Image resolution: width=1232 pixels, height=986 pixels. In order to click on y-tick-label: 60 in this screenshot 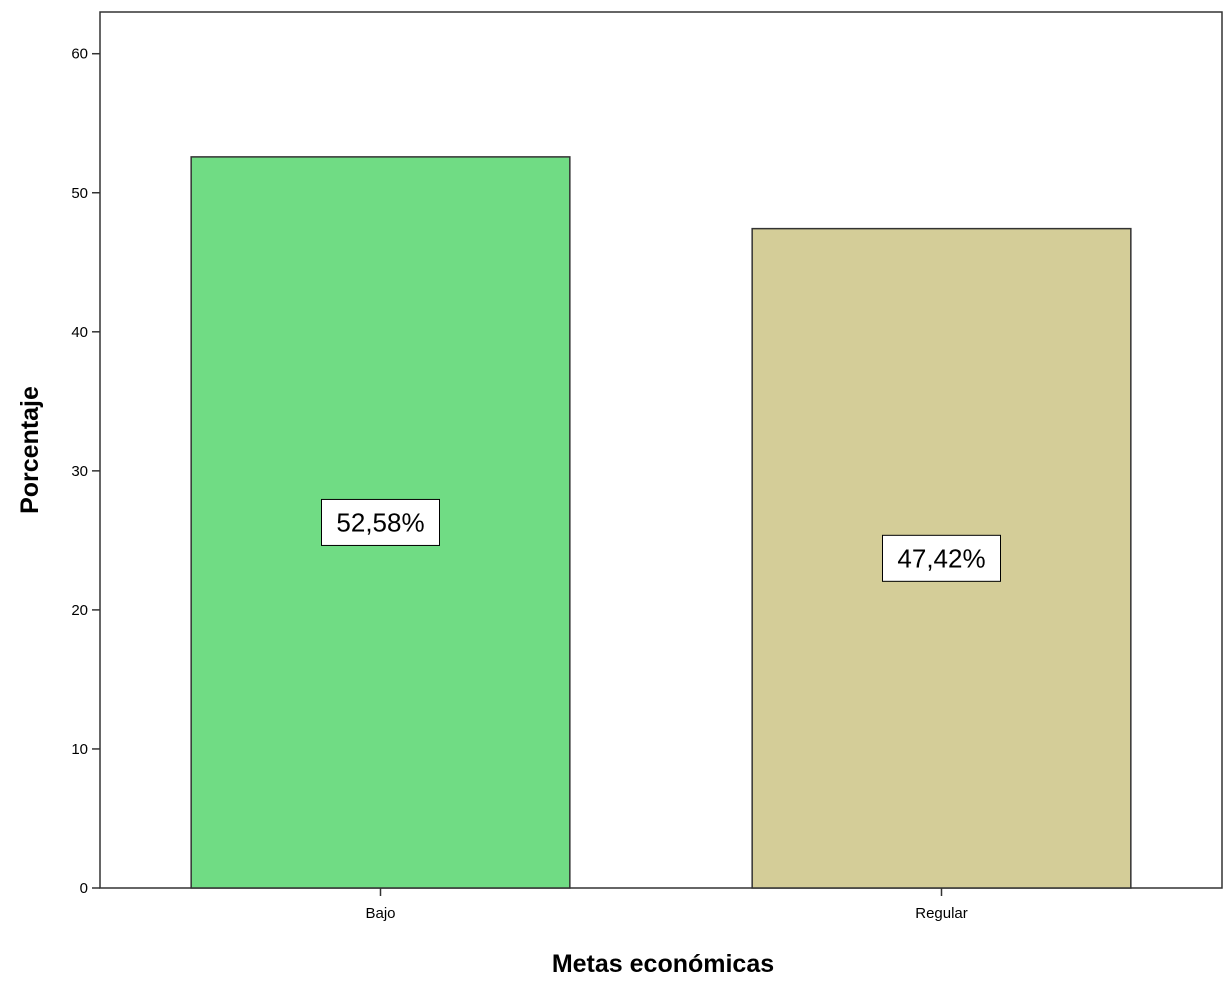, I will do `click(79, 54)`.